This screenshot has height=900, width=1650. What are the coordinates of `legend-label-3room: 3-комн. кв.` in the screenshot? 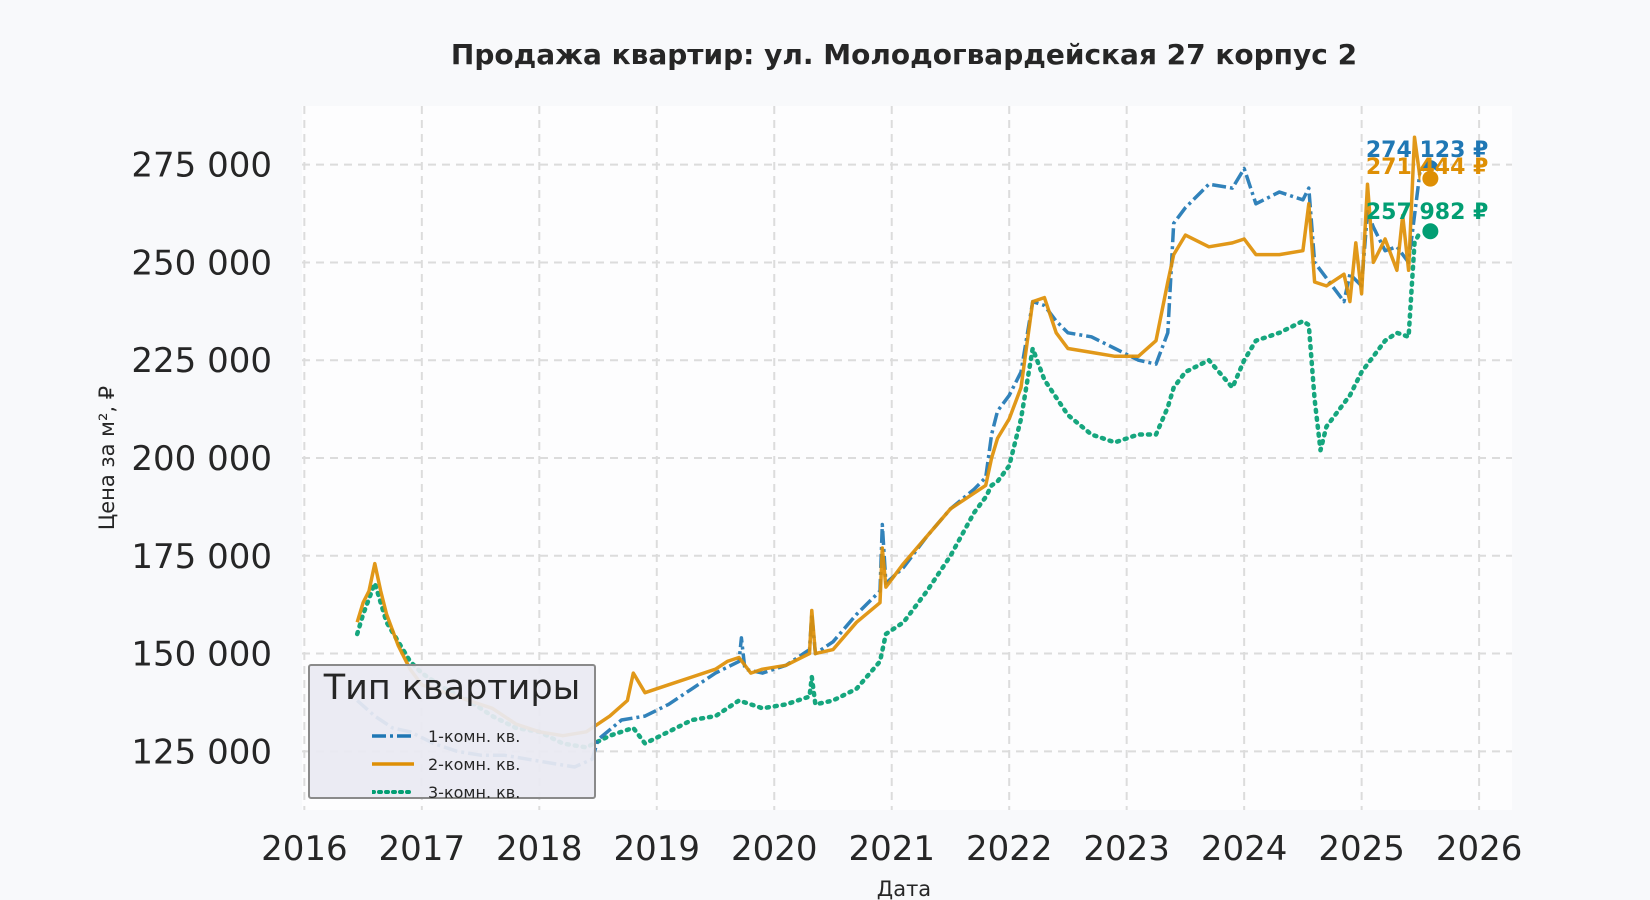 It's located at (474, 792).